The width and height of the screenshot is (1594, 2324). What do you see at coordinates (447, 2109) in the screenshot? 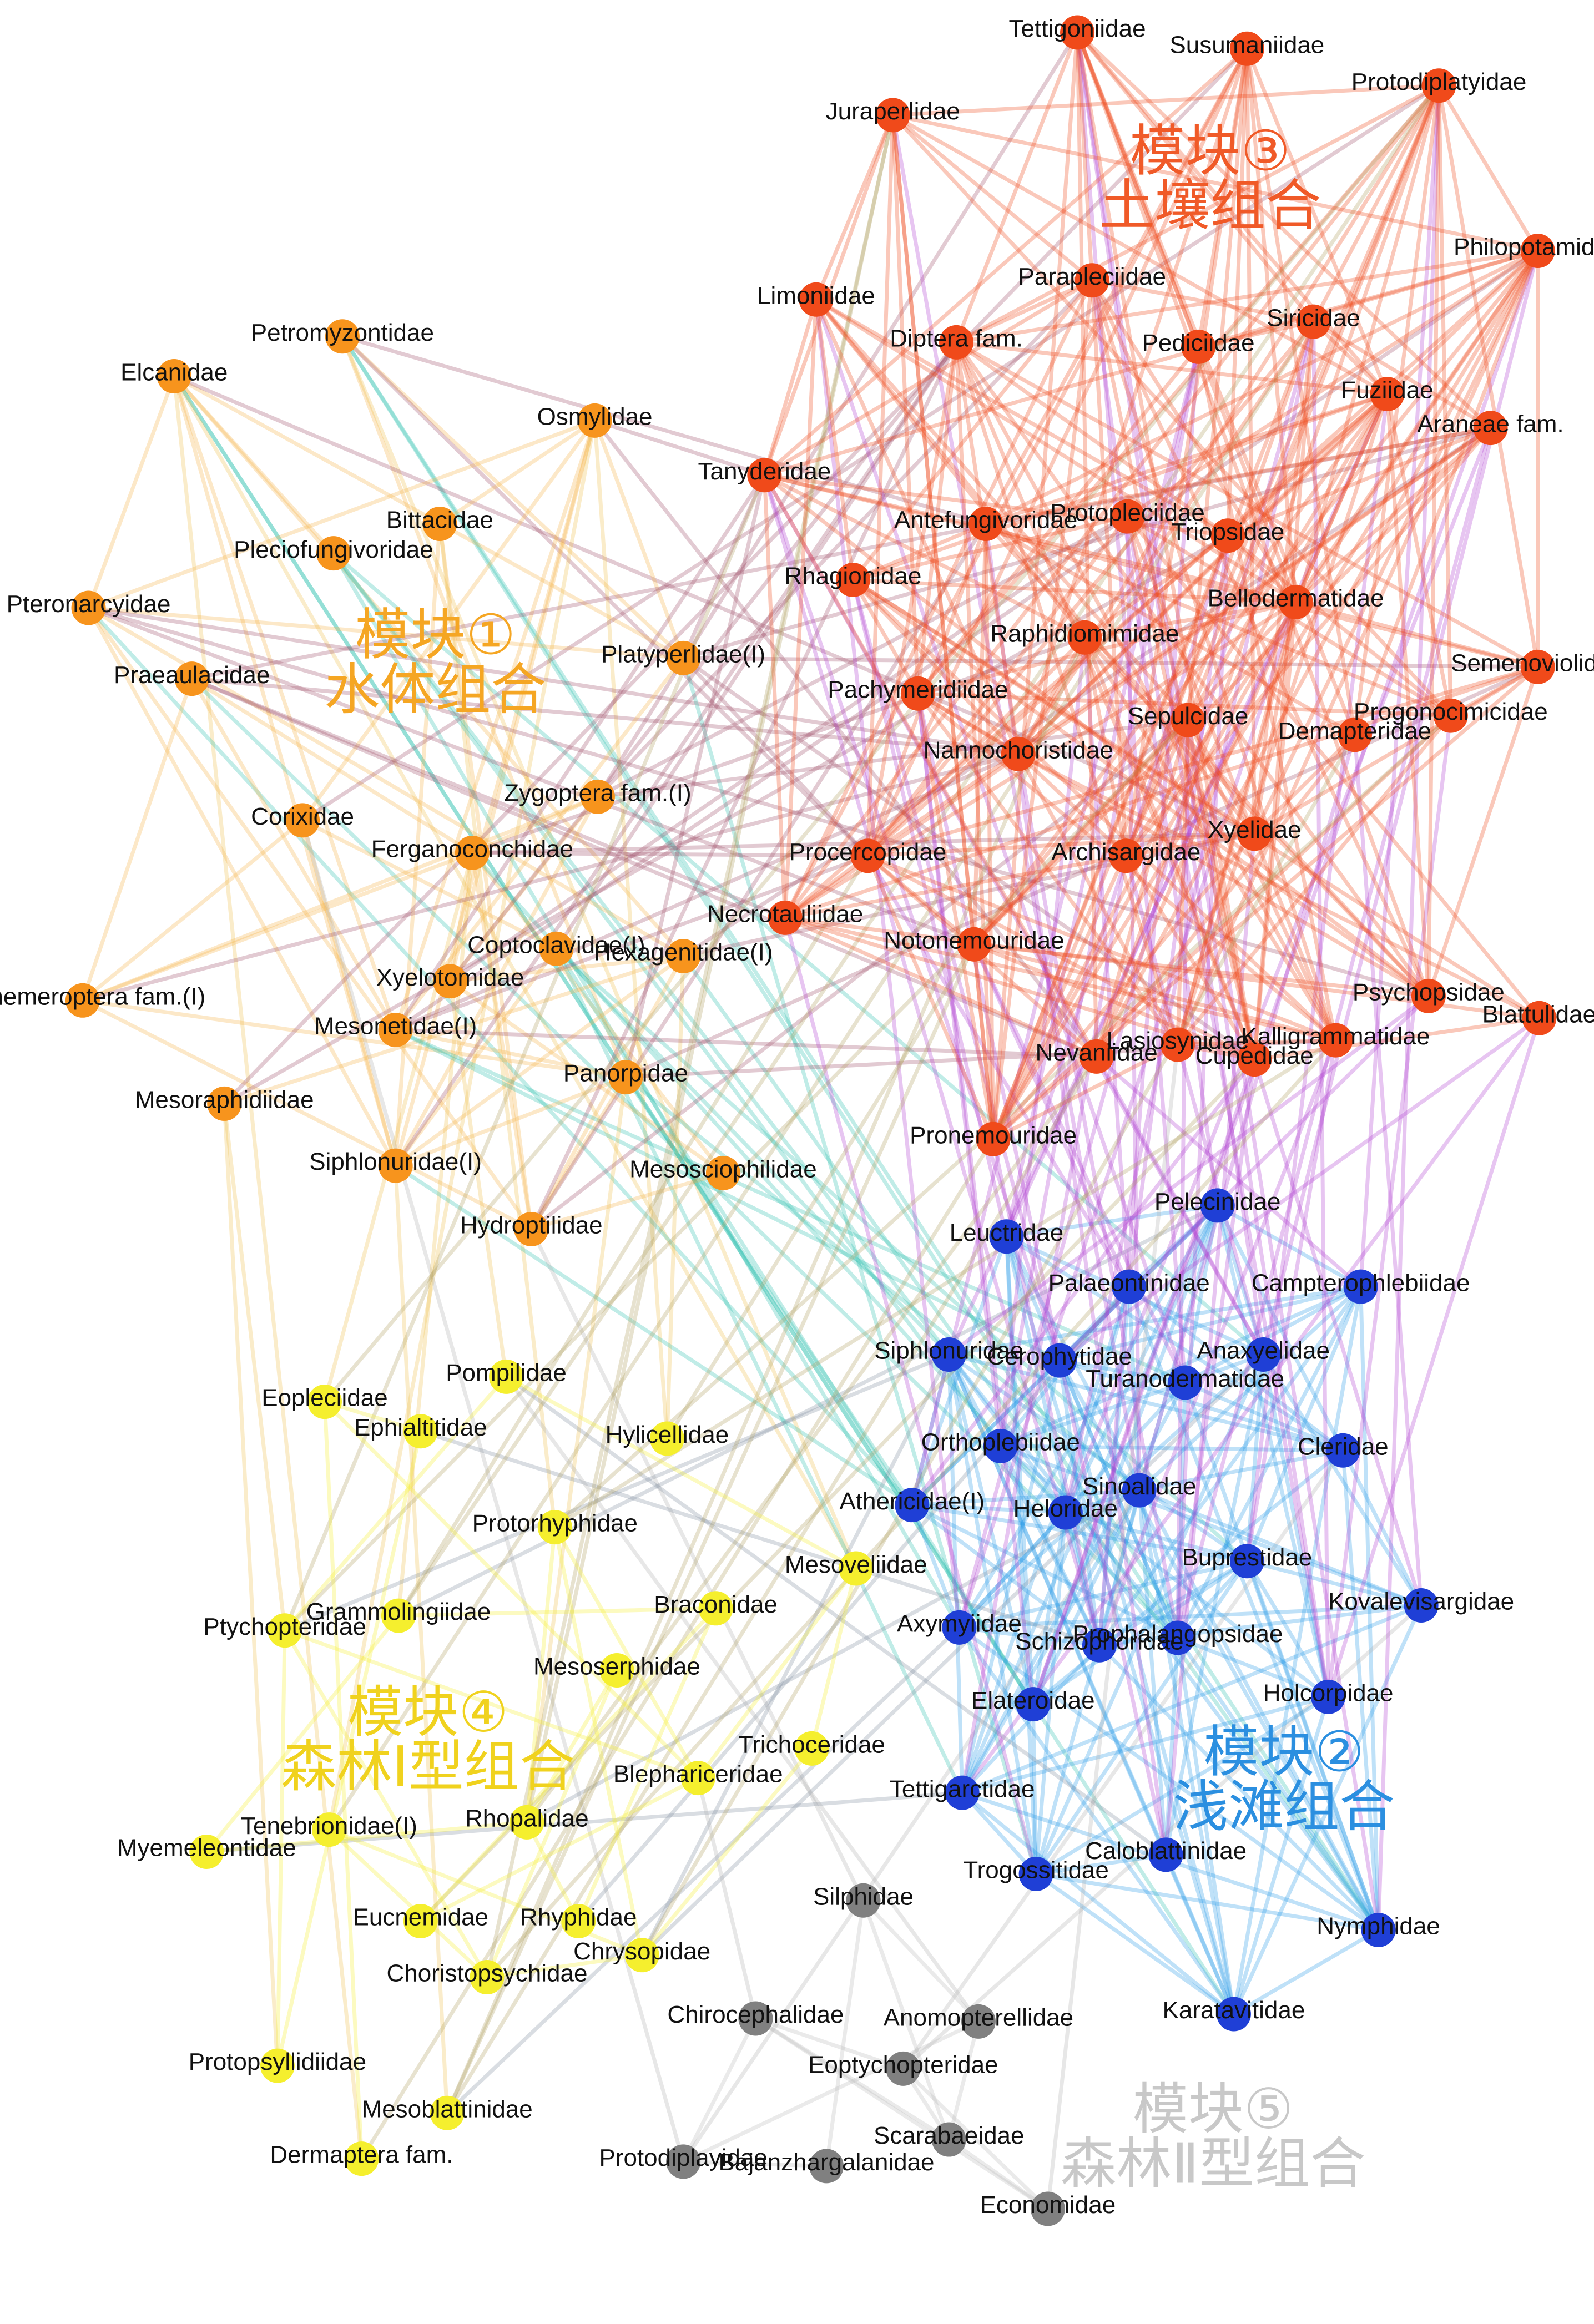
I see `node-label: Mesoblattinidae` at bounding box center [447, 2109].